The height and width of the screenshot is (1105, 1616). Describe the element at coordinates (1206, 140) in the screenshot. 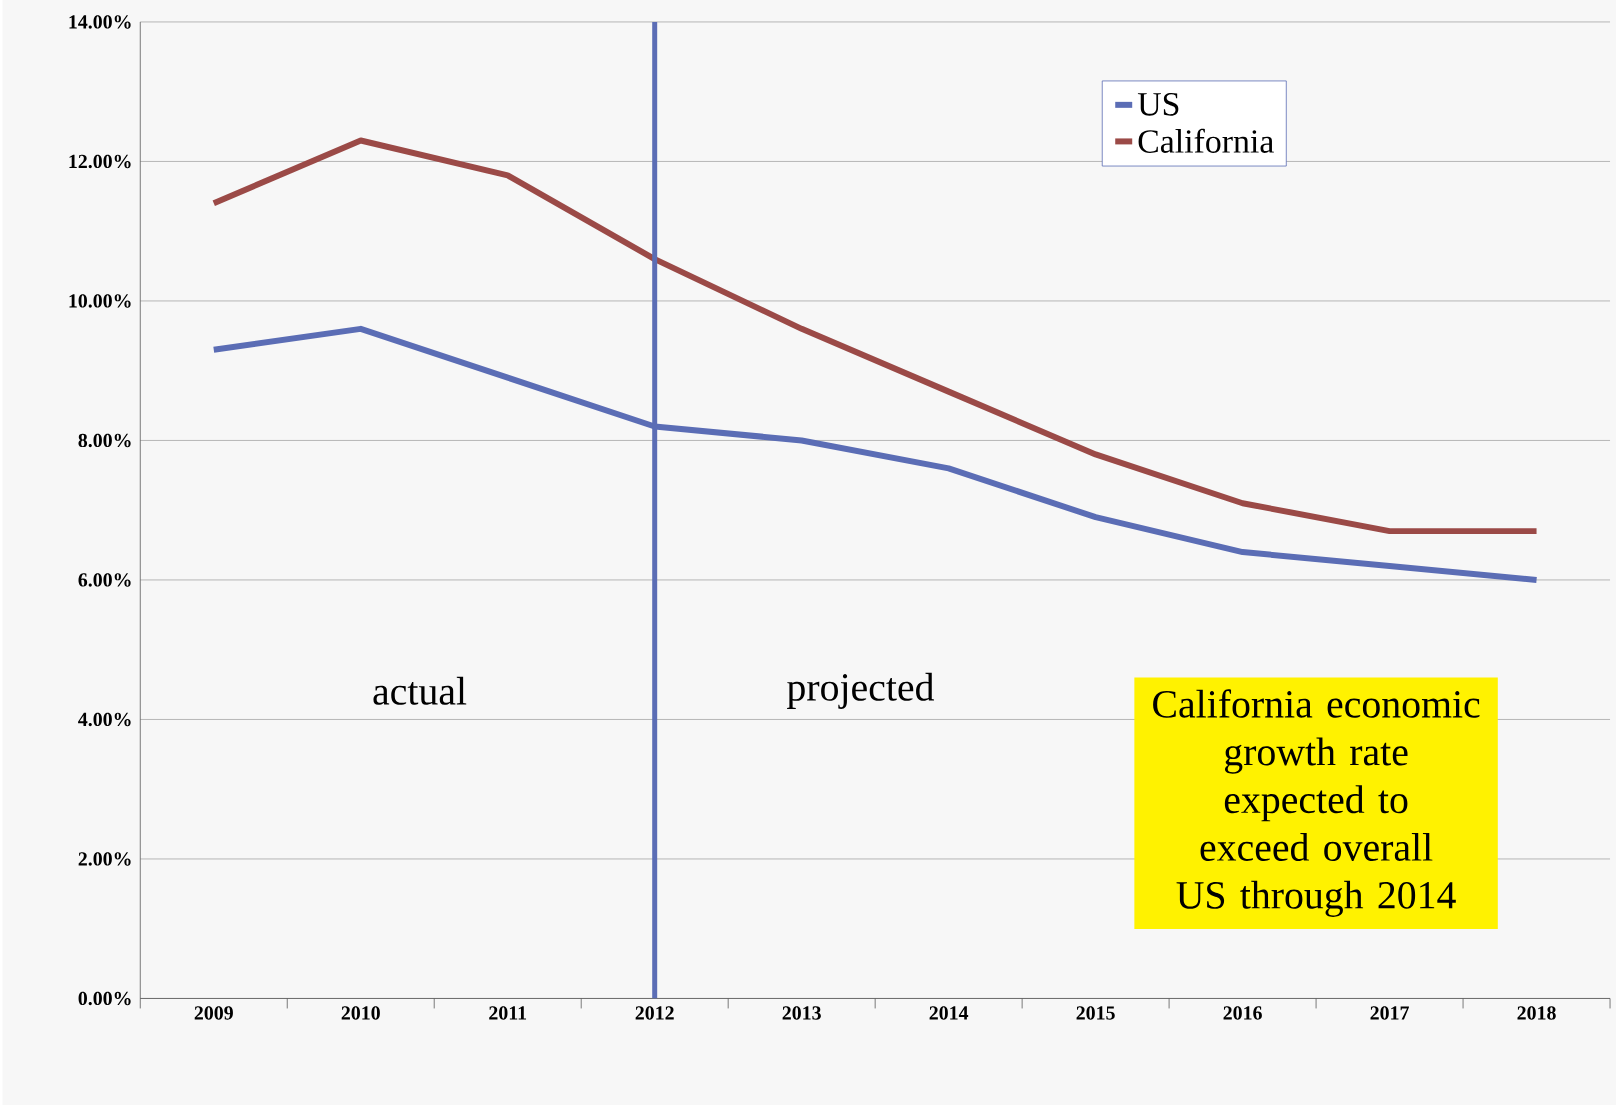

I see `legend-label: California` at that location.